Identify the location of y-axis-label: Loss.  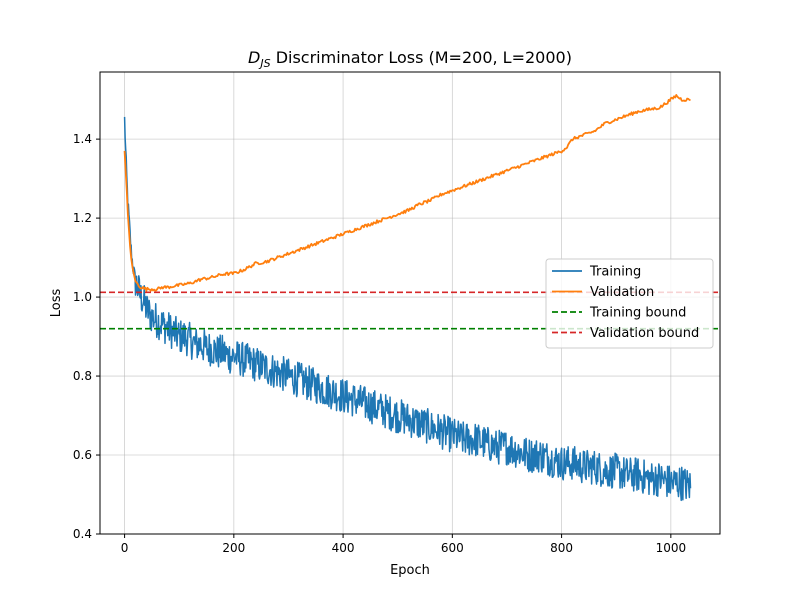
(56, 303).